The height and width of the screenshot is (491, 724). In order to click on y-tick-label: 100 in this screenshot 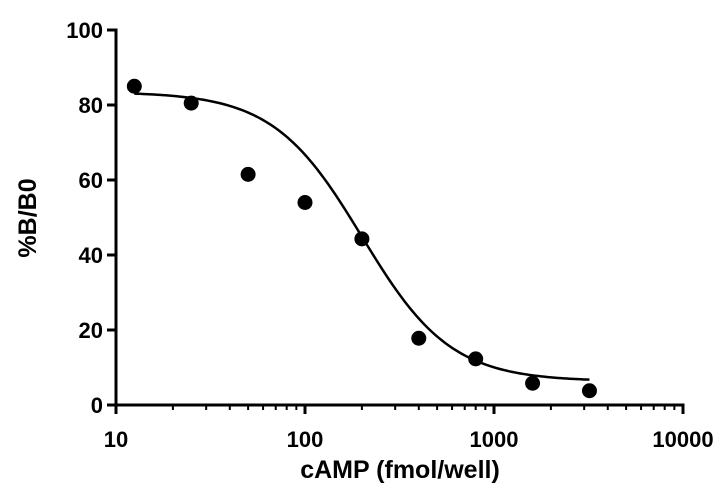, I will do `click(84, 30)`.